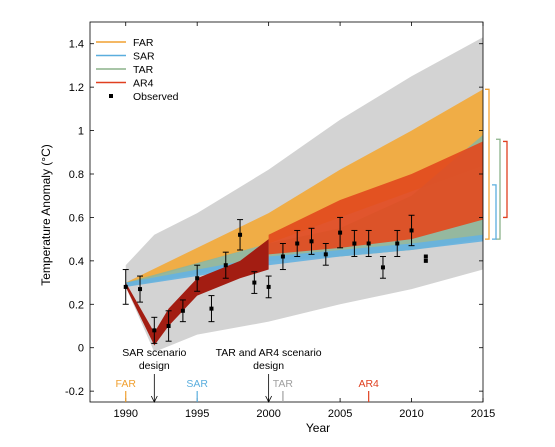 This screenshot has width=555, height=447. I want to click on side-brackets-layer, so click(496, 164).